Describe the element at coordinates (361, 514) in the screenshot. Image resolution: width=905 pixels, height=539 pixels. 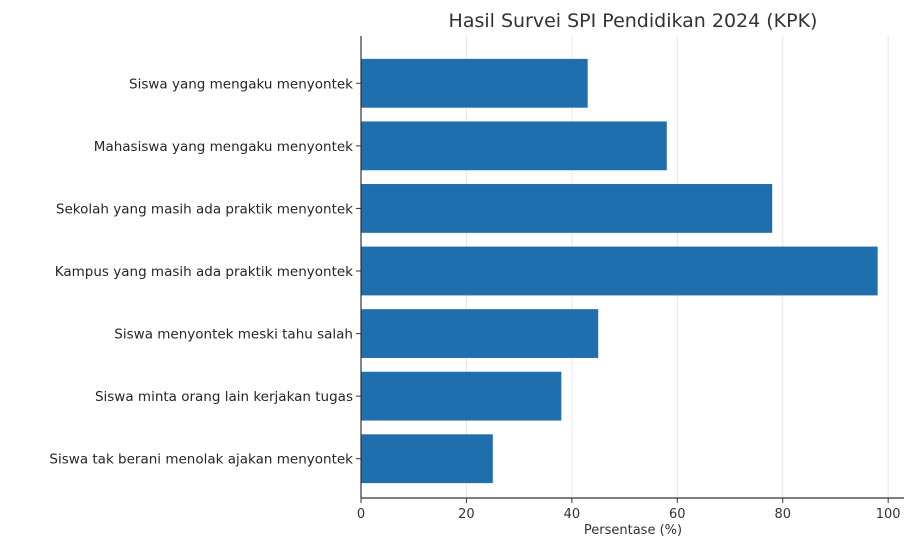
I see `x-tick-label: 0` at that location.